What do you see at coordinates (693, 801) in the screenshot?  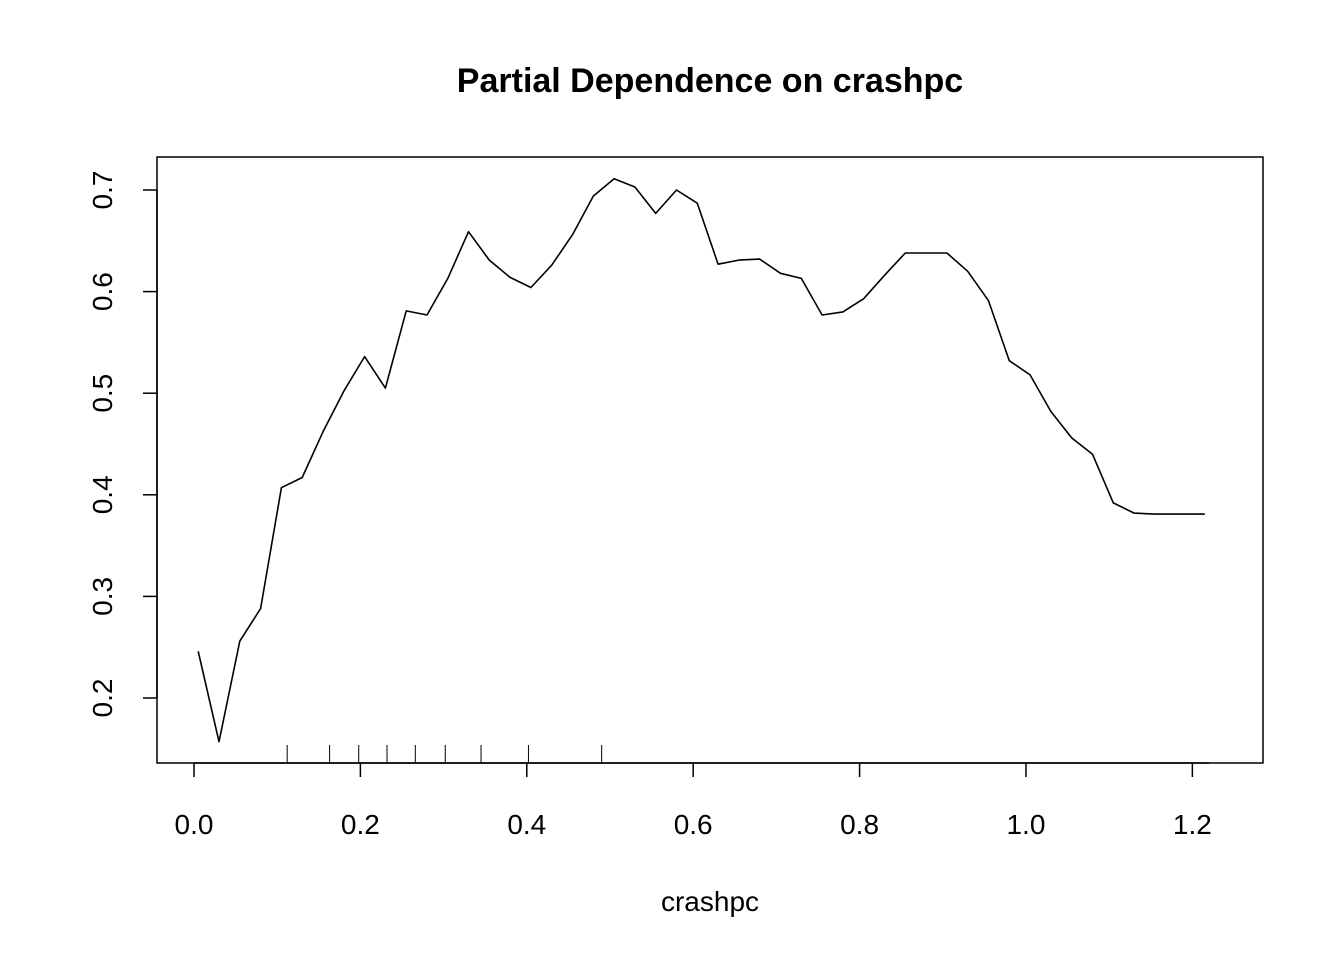 I see `x-axis-ticks: 0.0 0.2 0.4 0.6 0.8 1.0 1.2` at bounding box center [693, 801].